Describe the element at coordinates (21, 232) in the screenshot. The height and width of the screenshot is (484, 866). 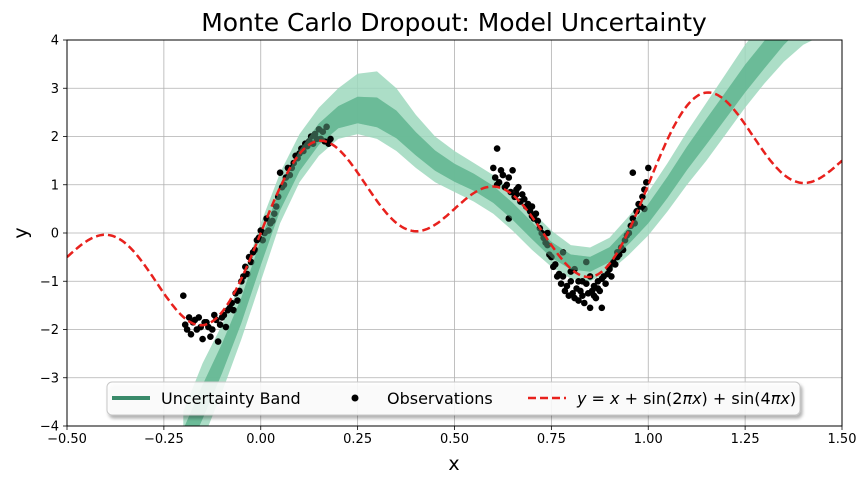
I see `y-axis-label: y` at that location.